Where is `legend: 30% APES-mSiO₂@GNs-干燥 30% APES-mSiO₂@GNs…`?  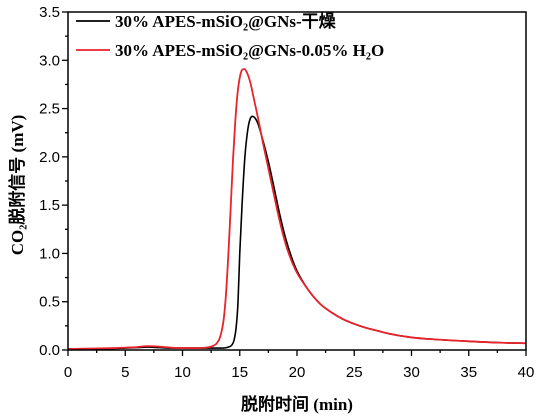 legend: 30% APES-mSiO₂@GNs-干燥 30% APES-mSiO₂@GNs… is located at coordinates (230, 36).